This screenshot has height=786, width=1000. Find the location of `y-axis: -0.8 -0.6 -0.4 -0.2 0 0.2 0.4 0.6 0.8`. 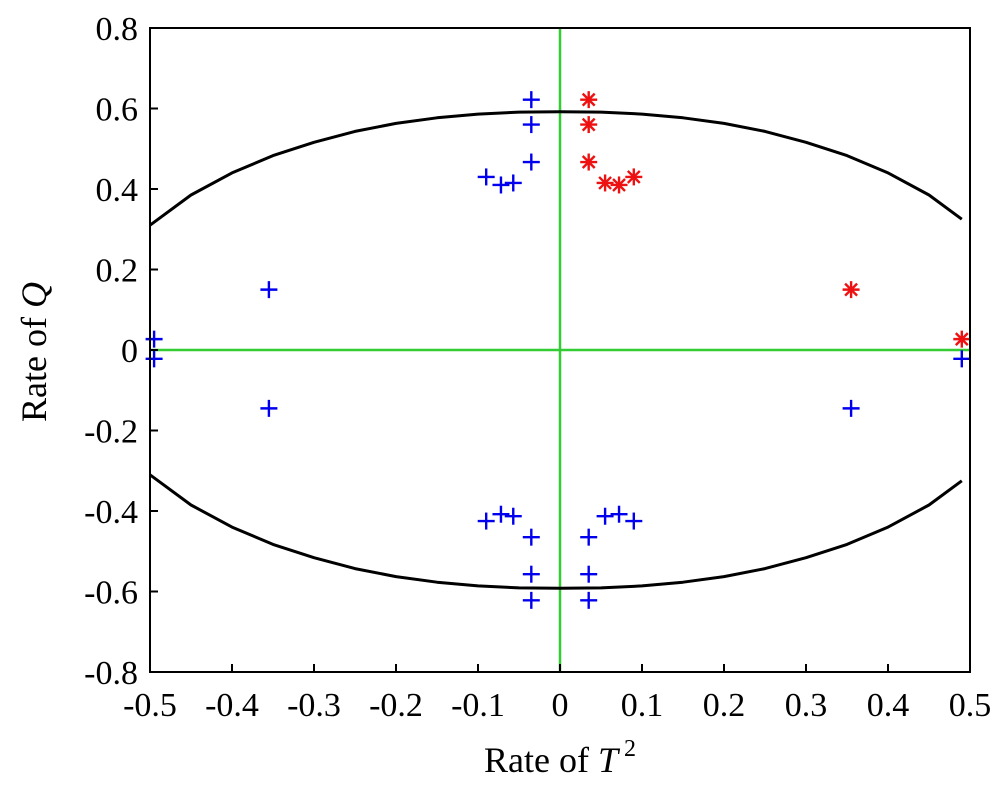

y-axis: -0.8 -0.6 -0.4 -0.2 0 0.2 0.4 0.6 0.8 is located at coordinates (121, 351).